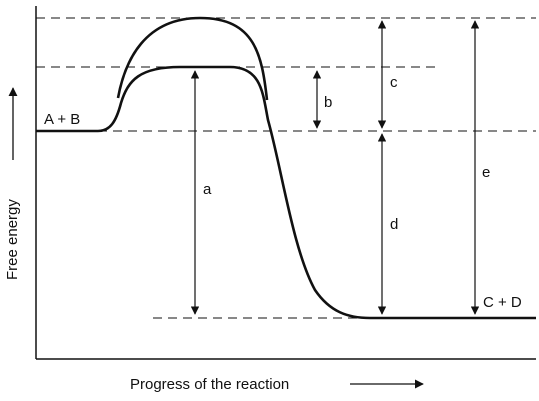 The image size is (539, 401). What do you see at coordinates (12, 239) in the screenshot?
I see `y-axis-label: Free energy` at bounding box center [12, 239].